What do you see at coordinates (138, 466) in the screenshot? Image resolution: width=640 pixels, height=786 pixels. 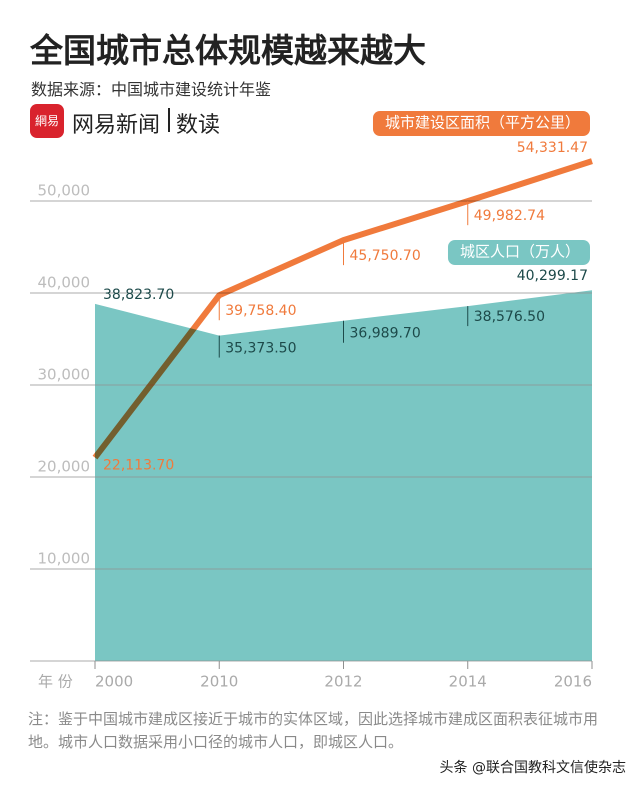 I see `value-label: 22,113.70` at bounding box center [138, 466].